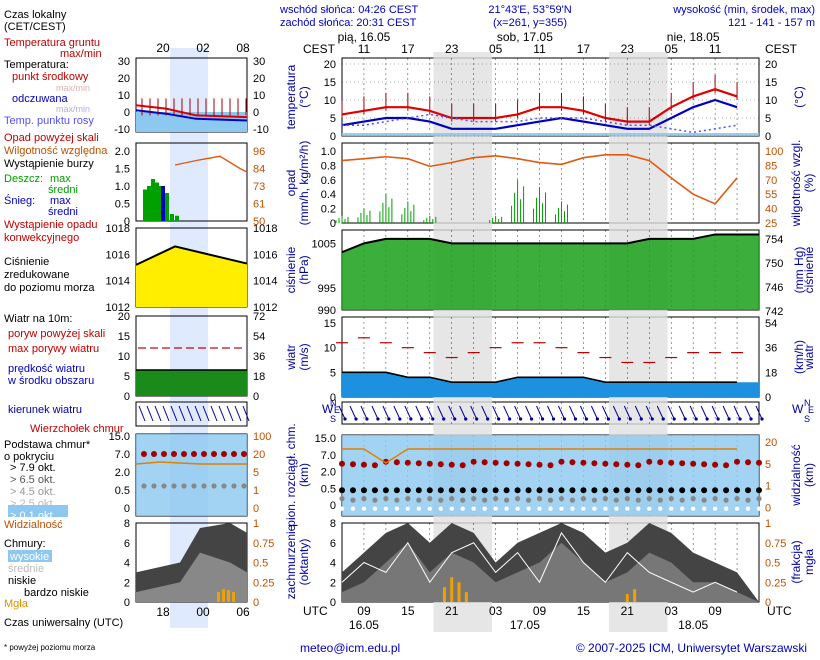  Describe the element at coordinates (304, 356) in the screenshot. I see `wind-axis-unit: (m/s)` at that location.